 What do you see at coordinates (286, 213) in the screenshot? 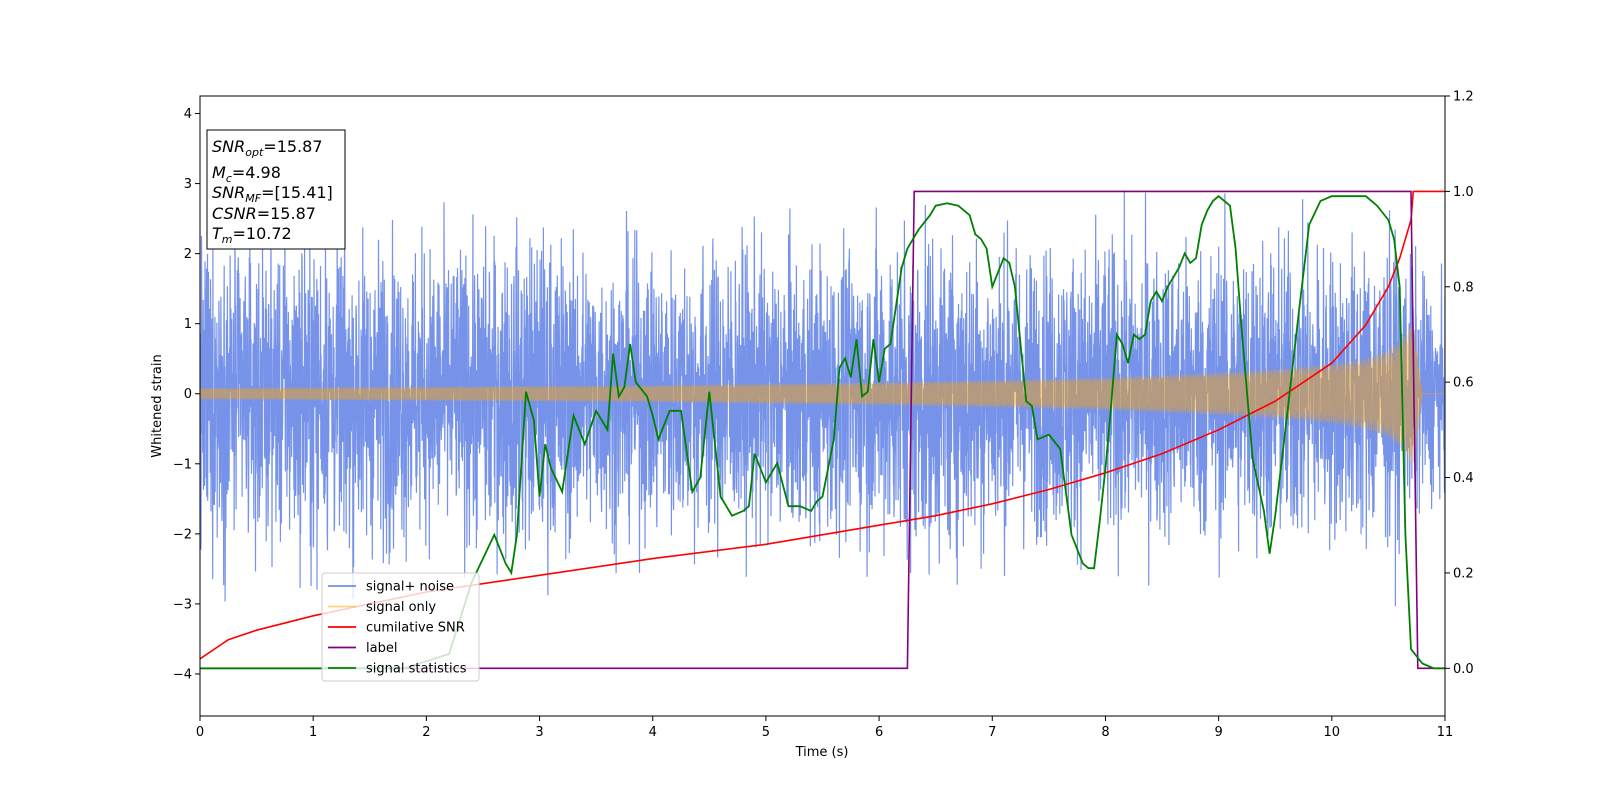
I see `csnr-value: =15.87` at bounding box center [286, 213].